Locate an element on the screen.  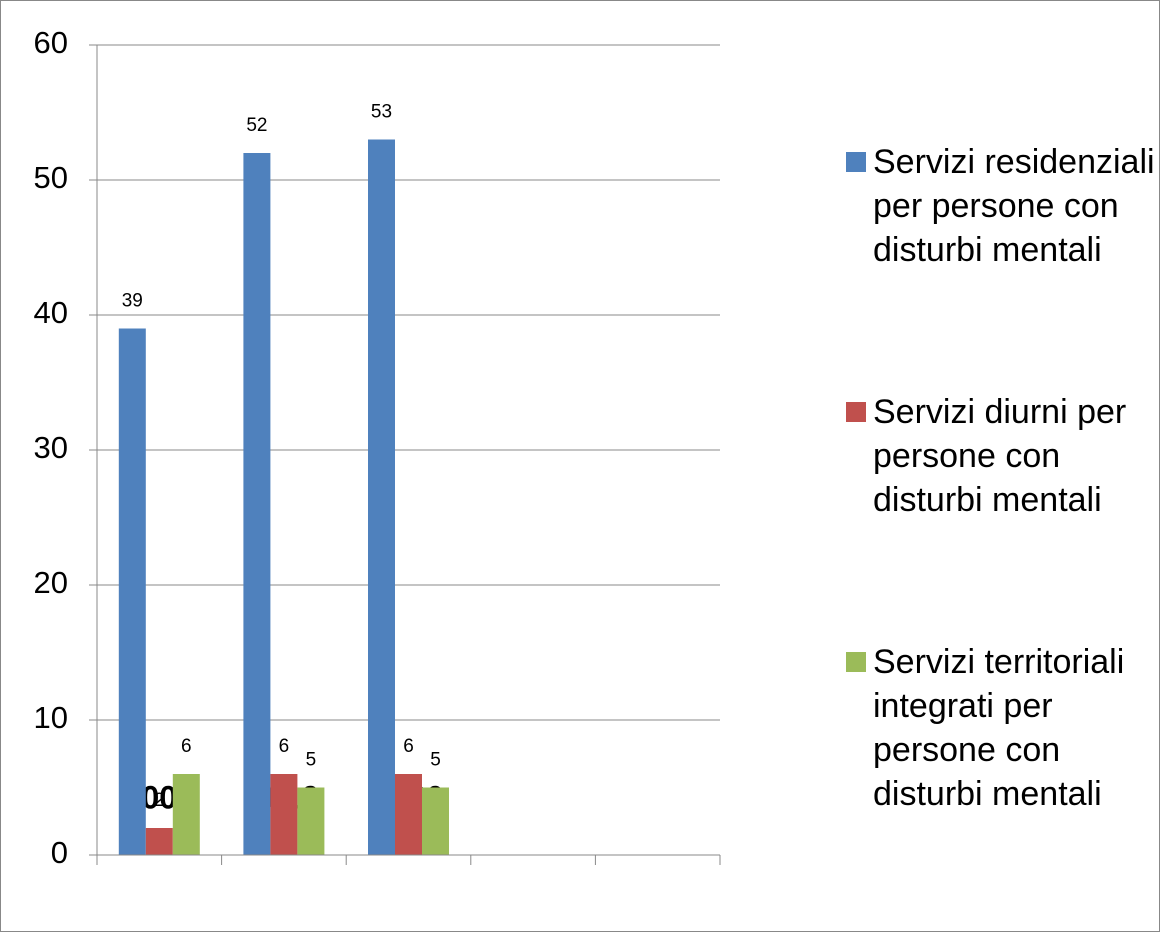
data-label: 53 is located at coordinates (381, 112).